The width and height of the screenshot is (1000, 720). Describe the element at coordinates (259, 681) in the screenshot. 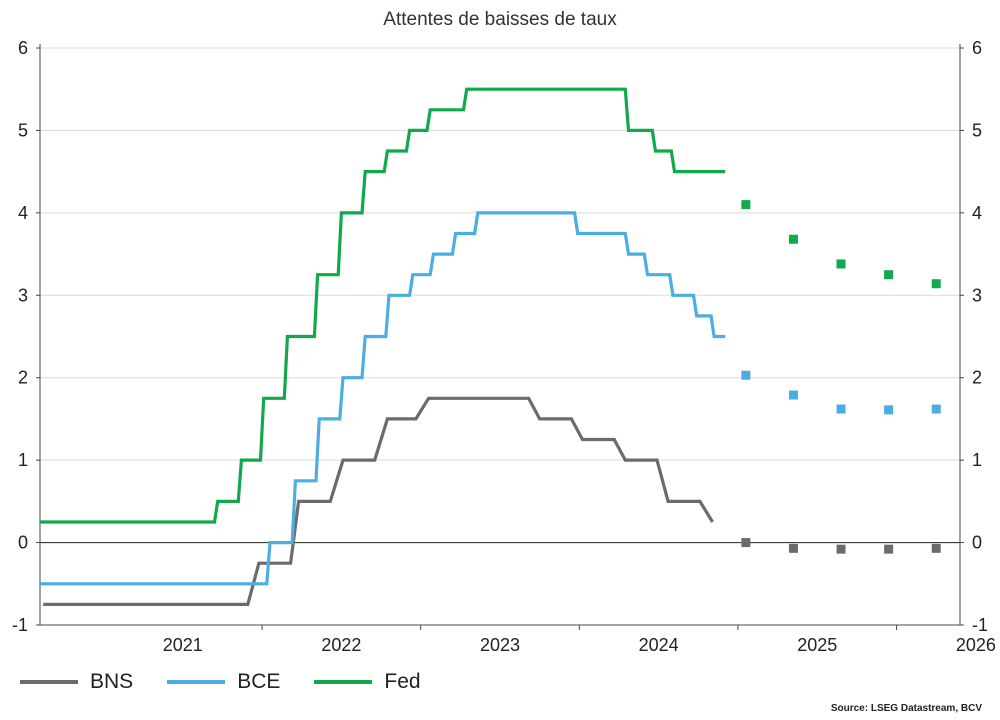

I see `legend-label-bce: BCE` at that location.